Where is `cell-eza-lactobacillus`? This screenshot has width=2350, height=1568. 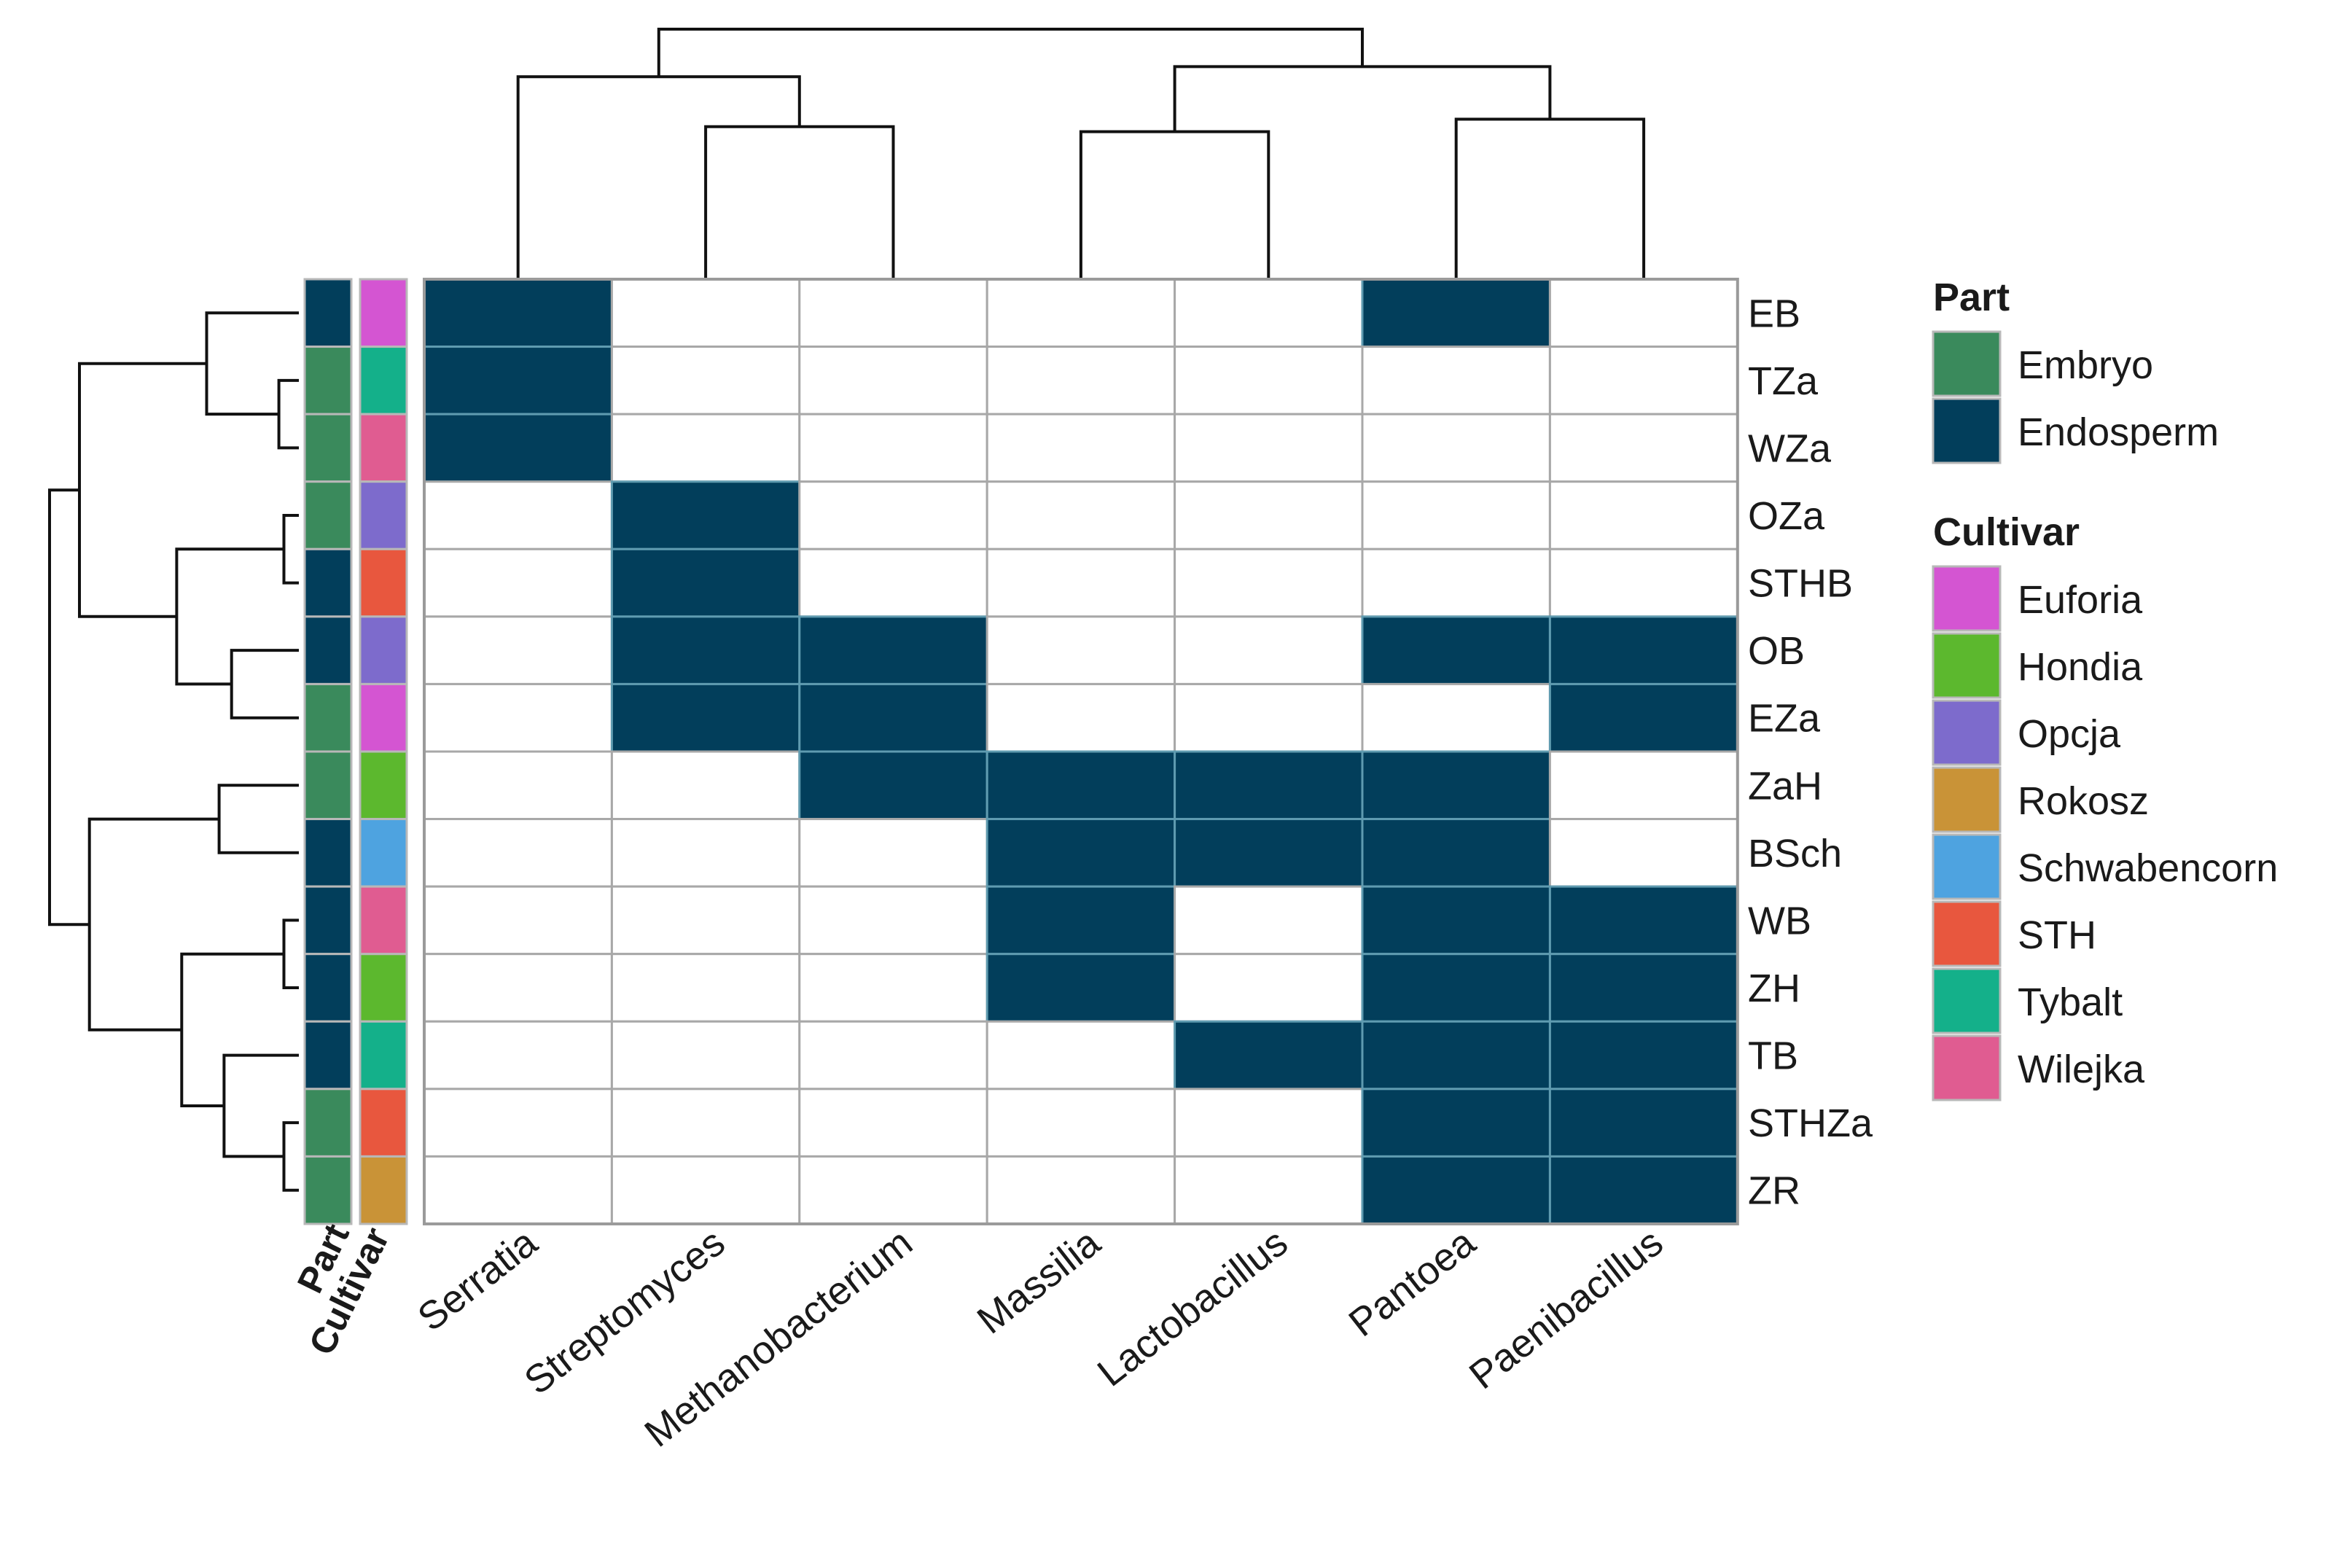
cell-eza-lactobacillus is located at coordinates (1269, 718).